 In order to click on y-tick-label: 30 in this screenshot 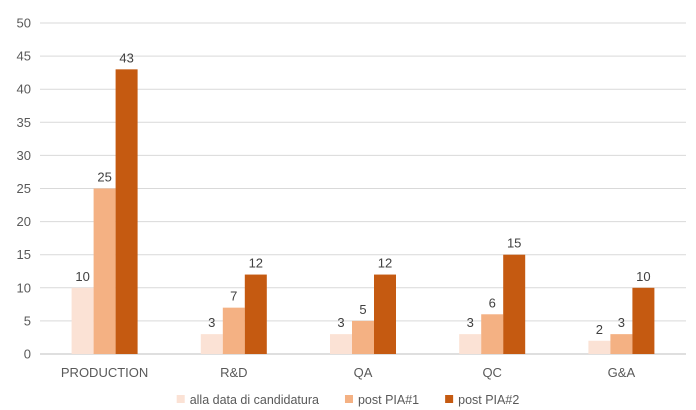, I will do `click(24, 155)`.